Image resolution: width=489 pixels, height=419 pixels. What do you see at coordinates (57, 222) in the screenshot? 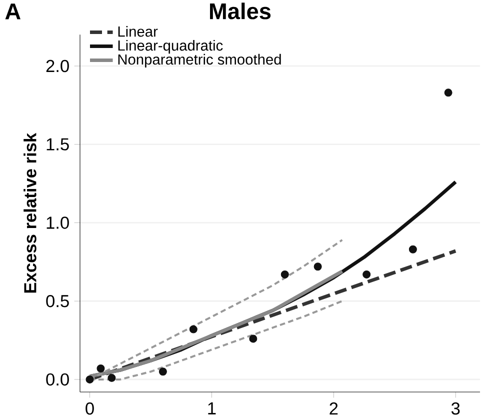
I see `y-tick-label: 1.0` at bounding box center [57, 222].